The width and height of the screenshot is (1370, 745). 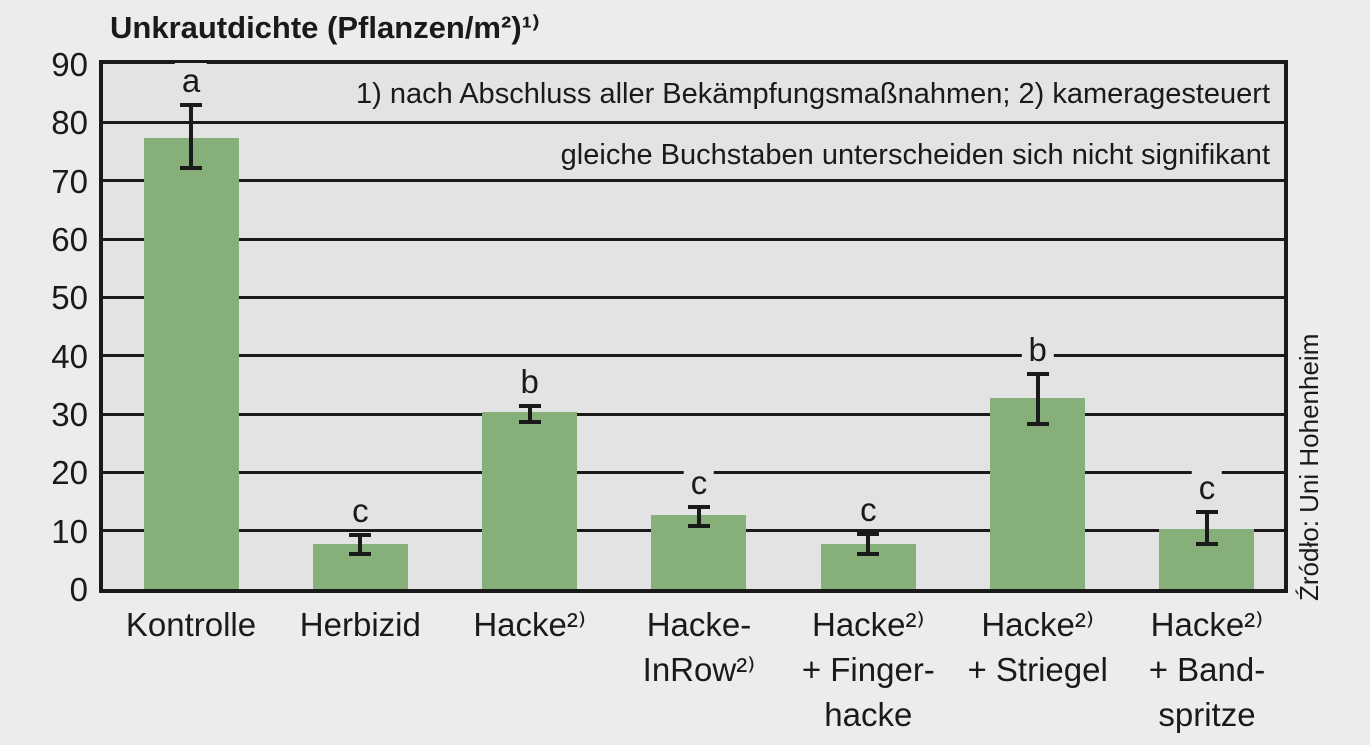 What do you see at coordinates (699, 483) in the screenshot?
I see `significance-letter-4: c` at bounding box center [699, 483].